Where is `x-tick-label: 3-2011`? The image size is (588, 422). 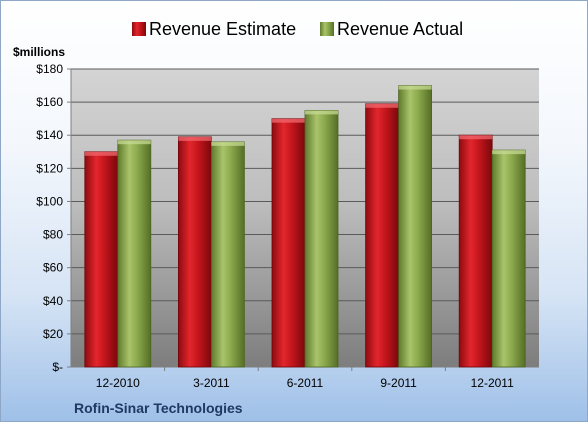
x-tick-label: 3-2011 is located at coordinates (211, 383).